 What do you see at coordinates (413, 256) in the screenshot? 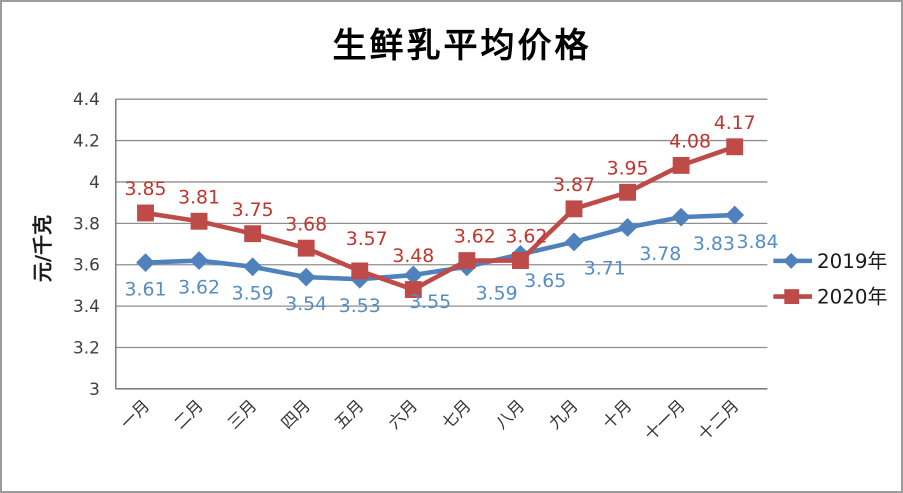
I see `data-point-label: 3.48` at bounding box center [413, 256].